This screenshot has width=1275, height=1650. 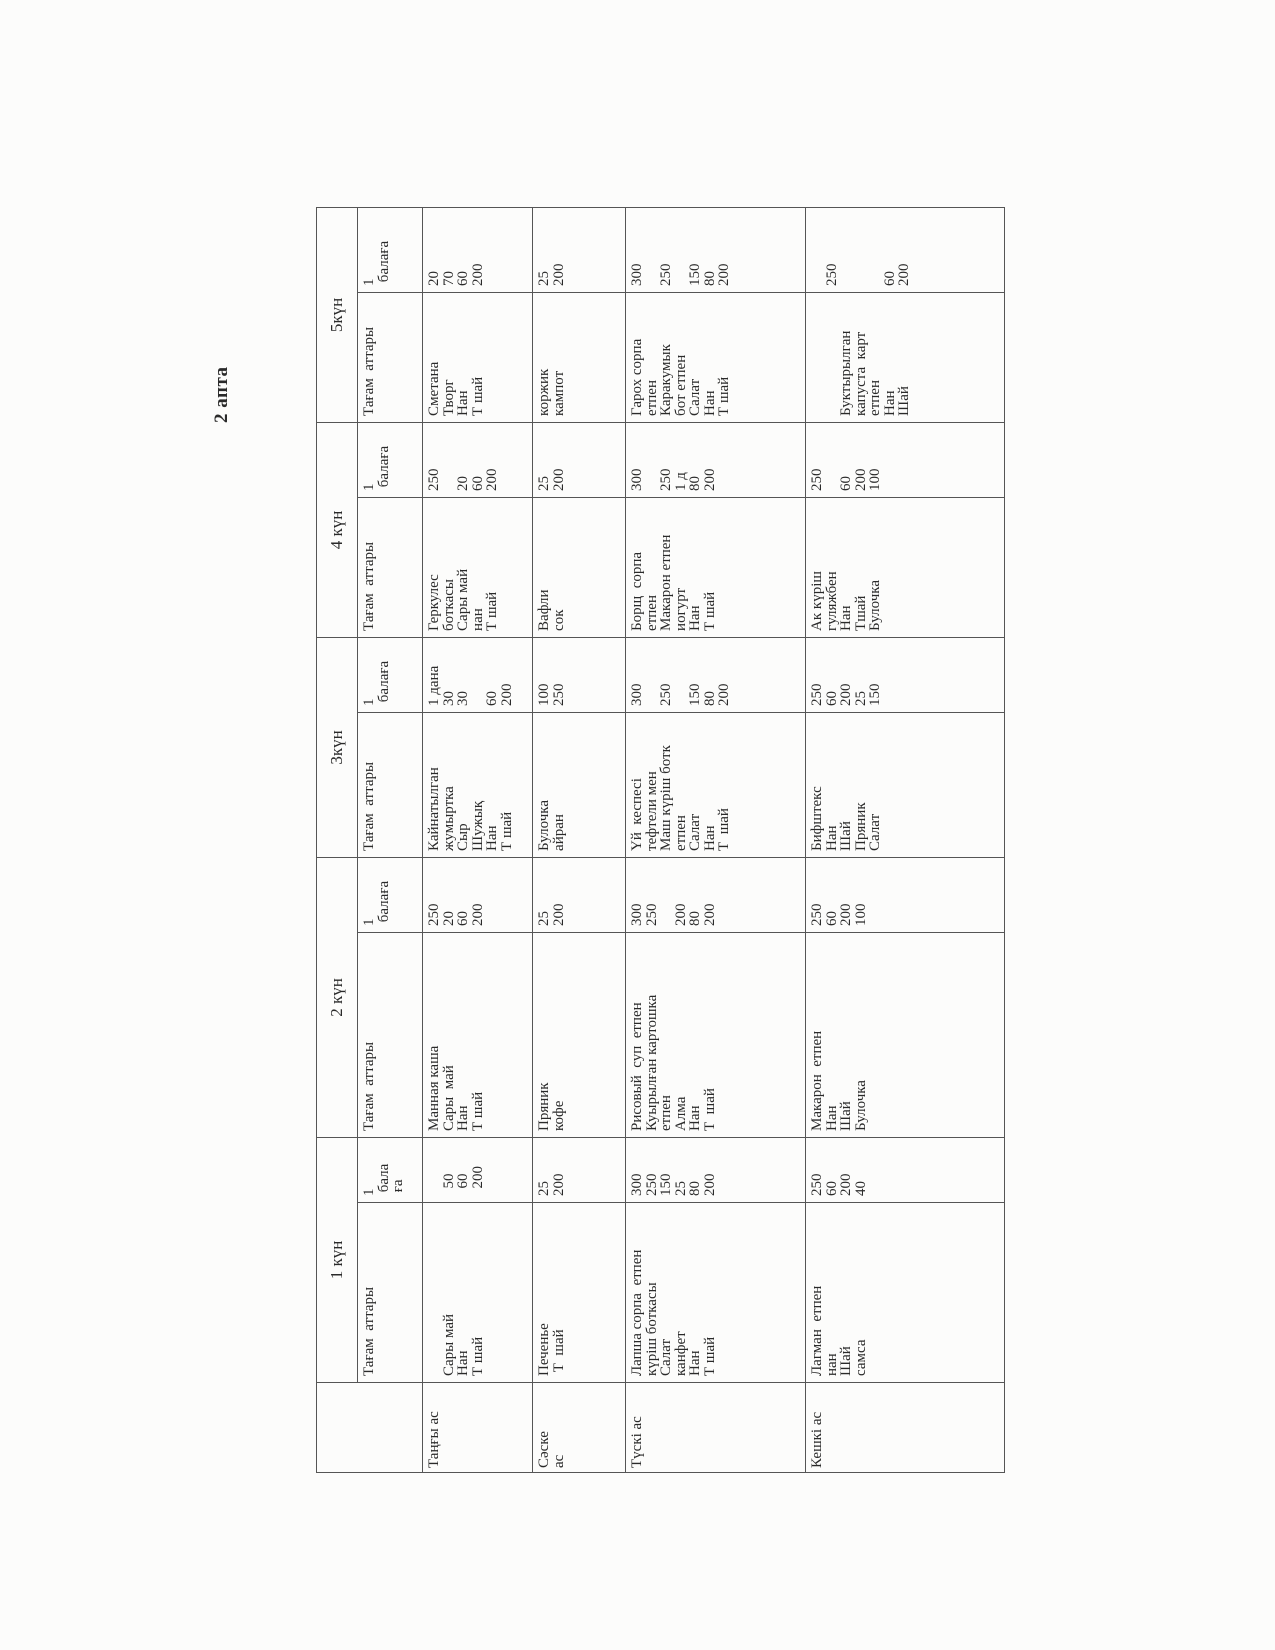 I want to click on portion-grams: 250 60 200 40, so click(x=905, y=1170).